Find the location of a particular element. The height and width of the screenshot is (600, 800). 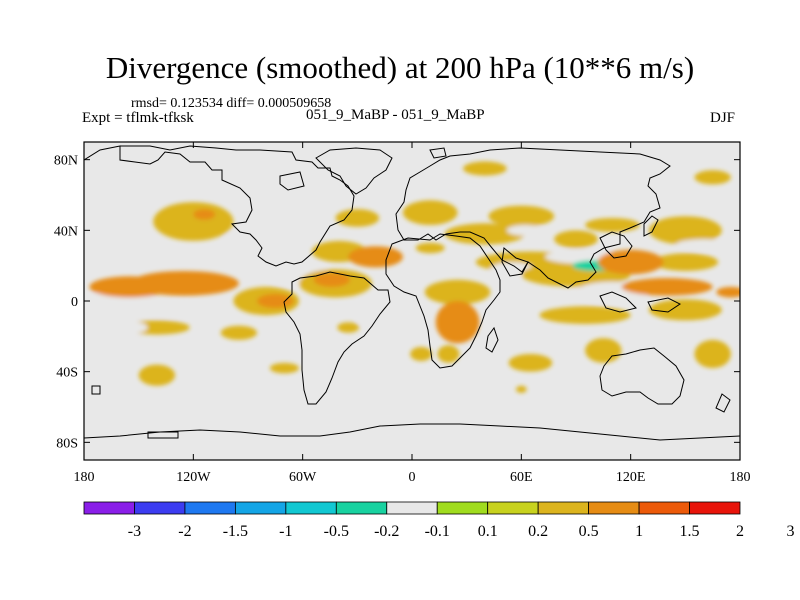

colorbar-label: 2 is located at coordinates (740, 531).